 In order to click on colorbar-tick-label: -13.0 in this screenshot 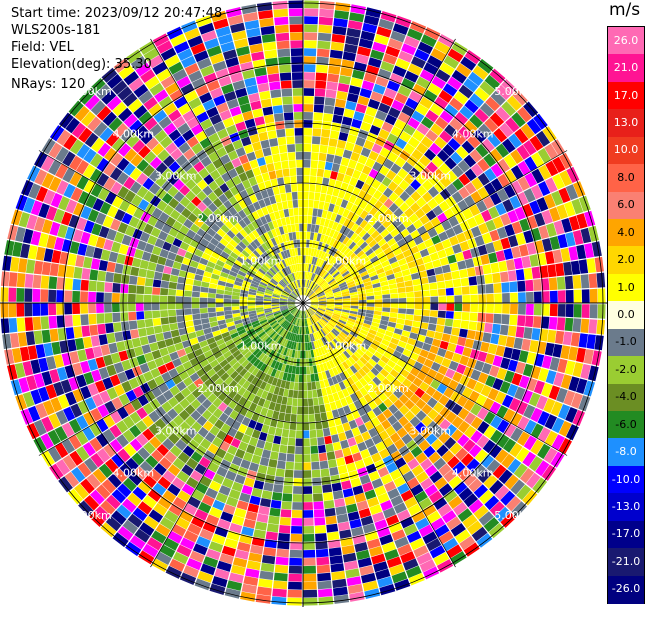, I will do `click(626, 506)`.